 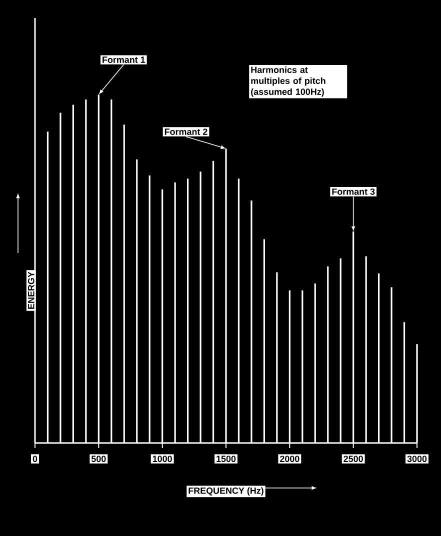 I want to click on annotation: Formant 2, so click(x=186, y=131).